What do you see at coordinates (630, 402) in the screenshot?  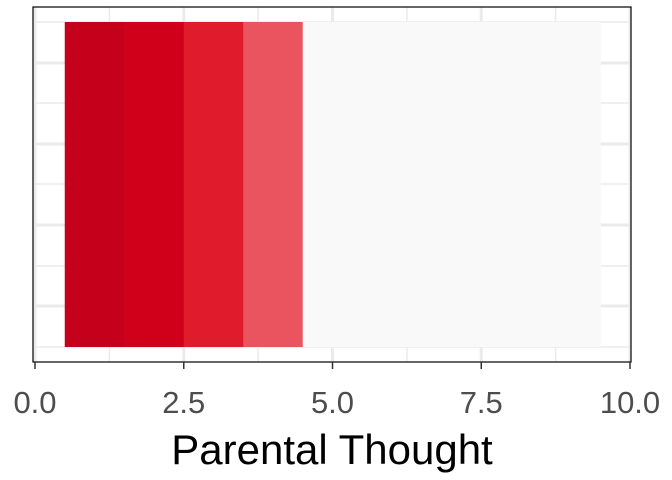 I see `x-tick-label: 10.0` at bounding box center [630, 402].